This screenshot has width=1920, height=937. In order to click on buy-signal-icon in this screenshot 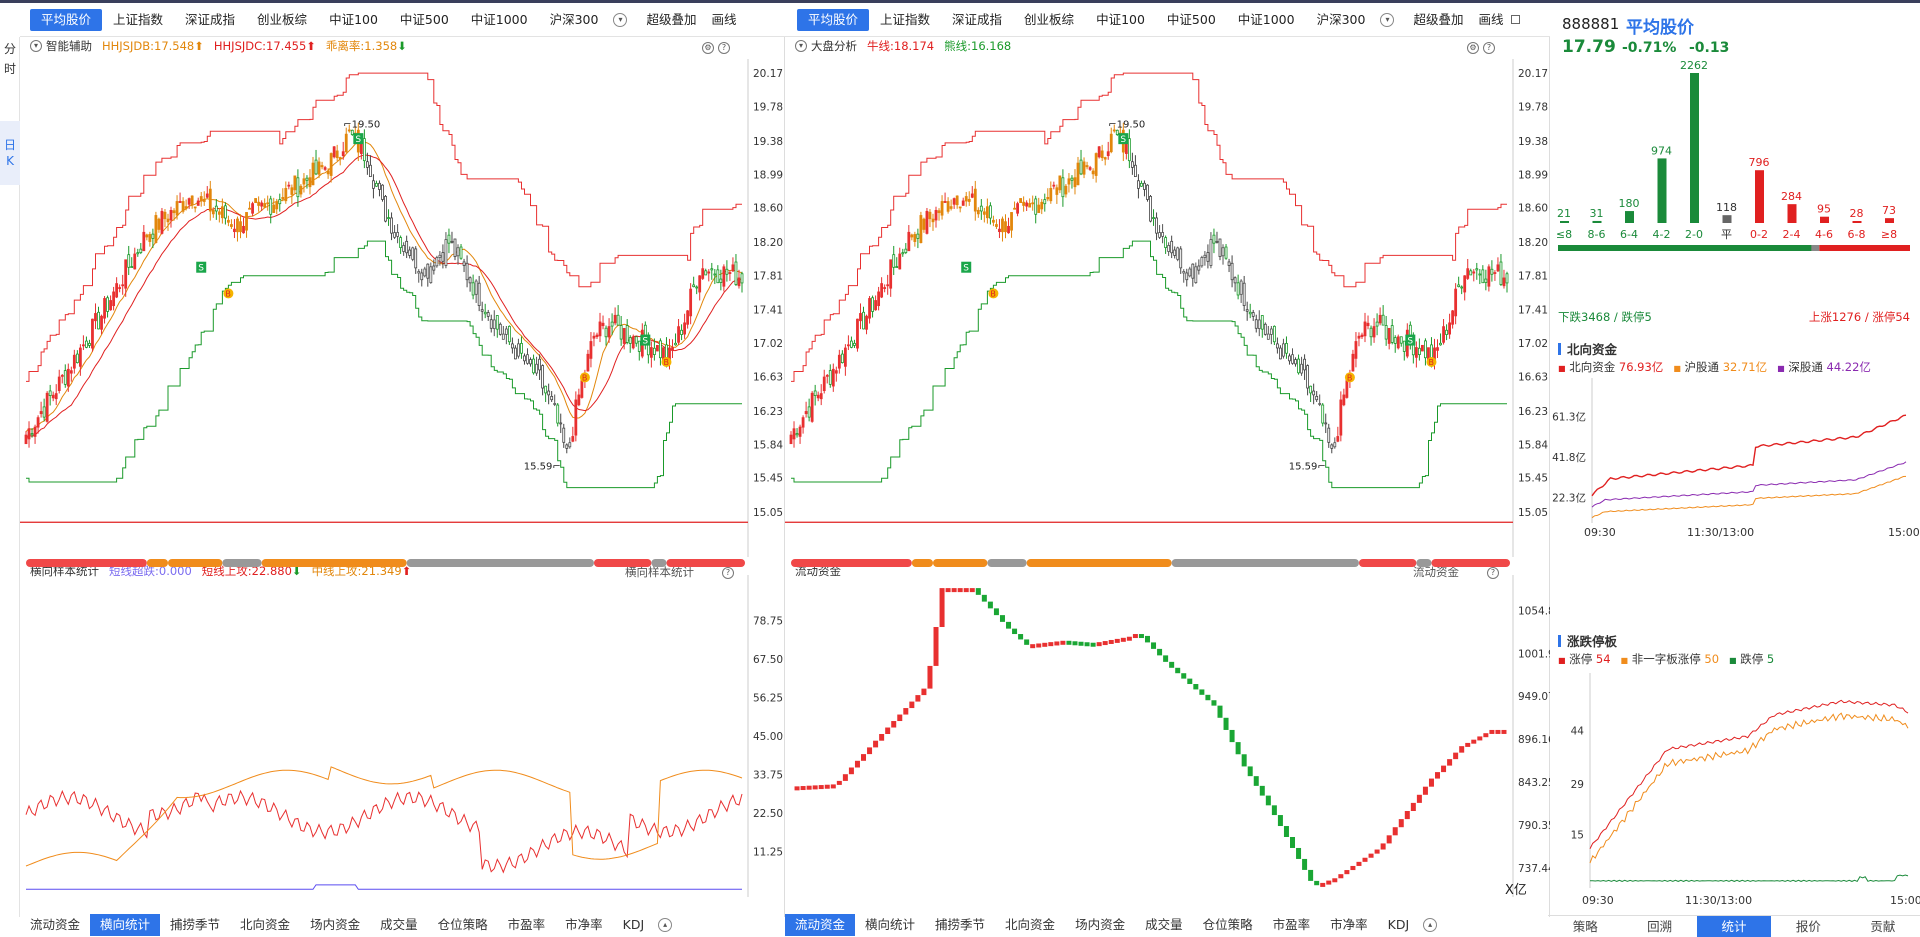, I will do `click(666, 362)`.